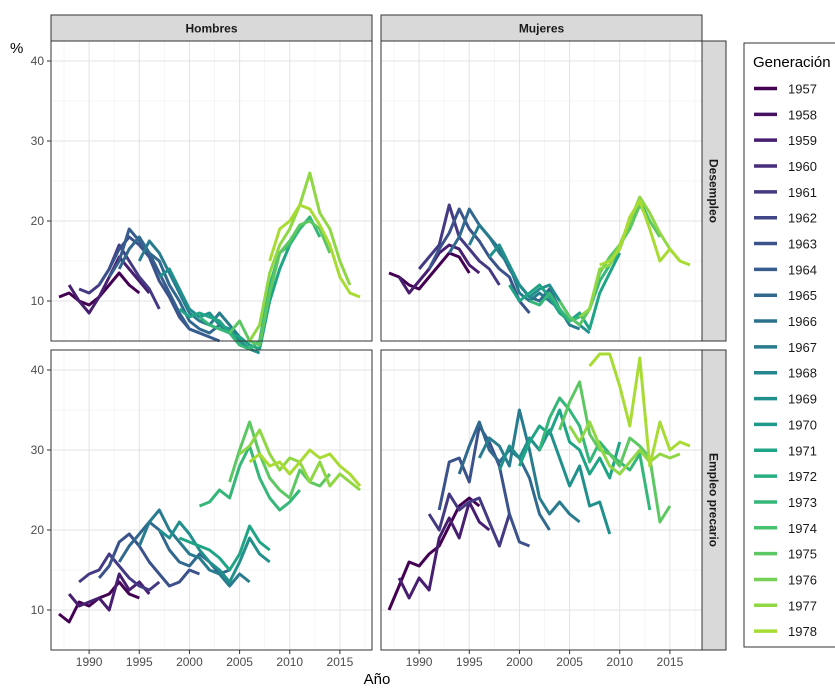 The image size is (835, 692). I want to click on legend-label-1961: 1961, so click(802, 192).